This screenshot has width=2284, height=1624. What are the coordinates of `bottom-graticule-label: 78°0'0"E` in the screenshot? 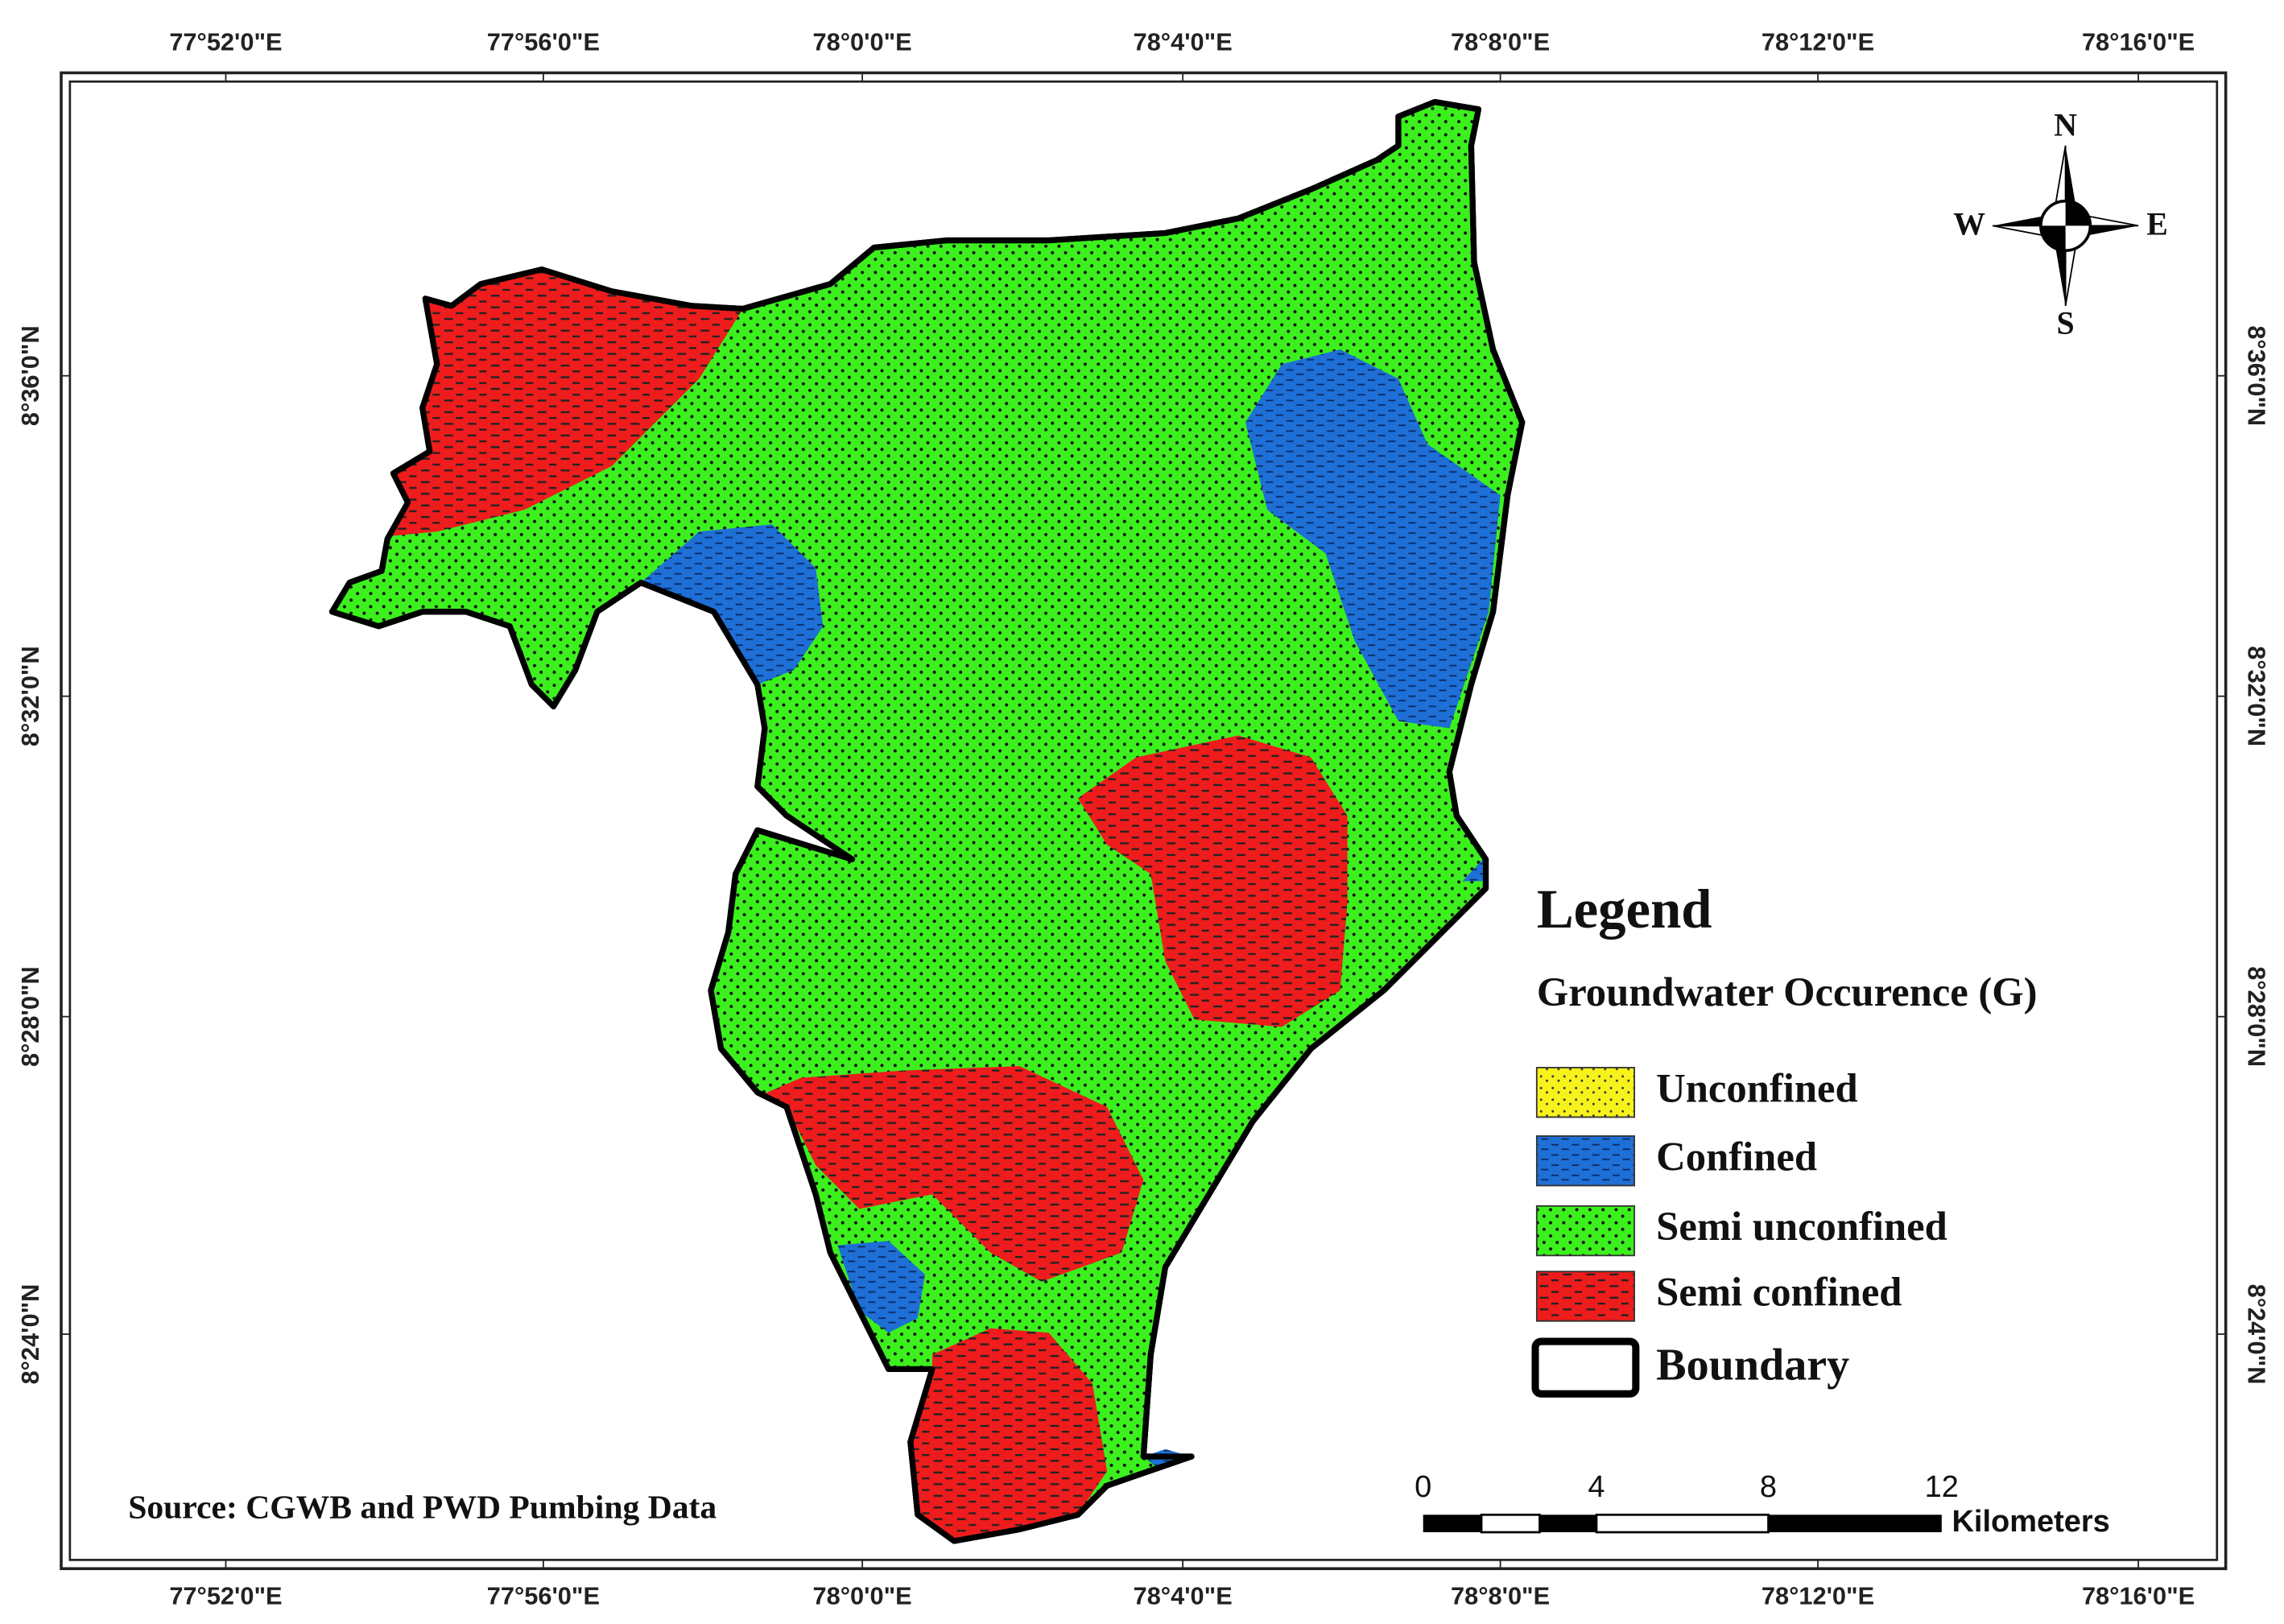 It's located at (863, 1596).